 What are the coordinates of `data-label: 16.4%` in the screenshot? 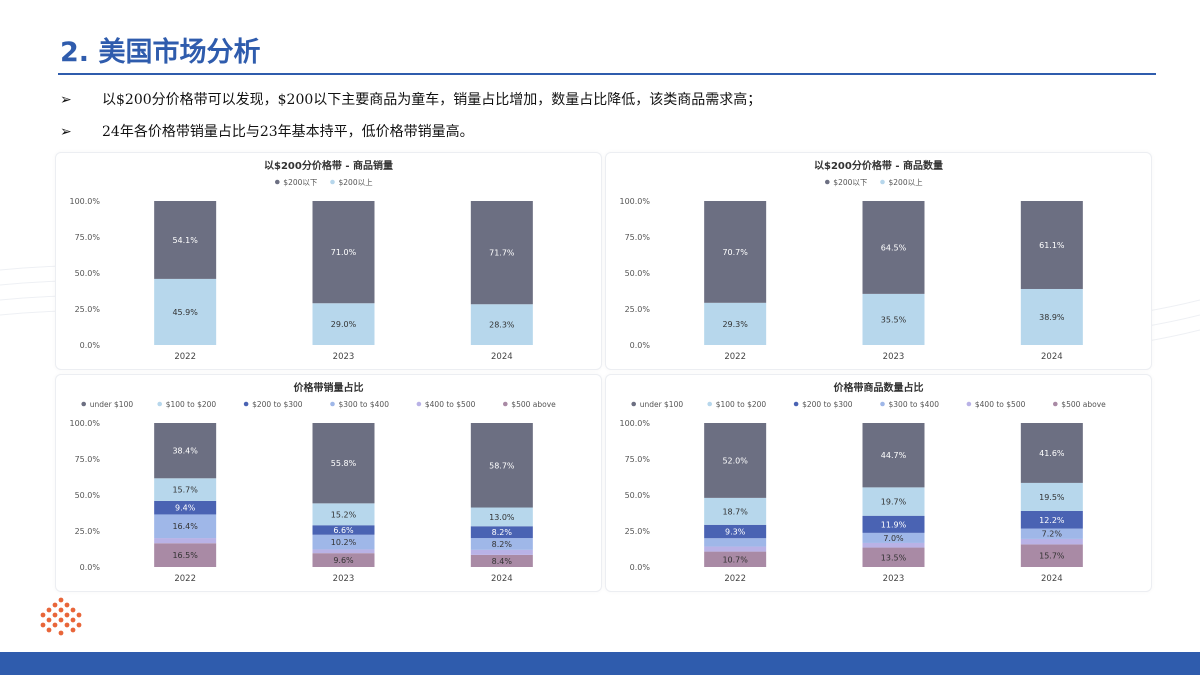 It's located at (185, 526).